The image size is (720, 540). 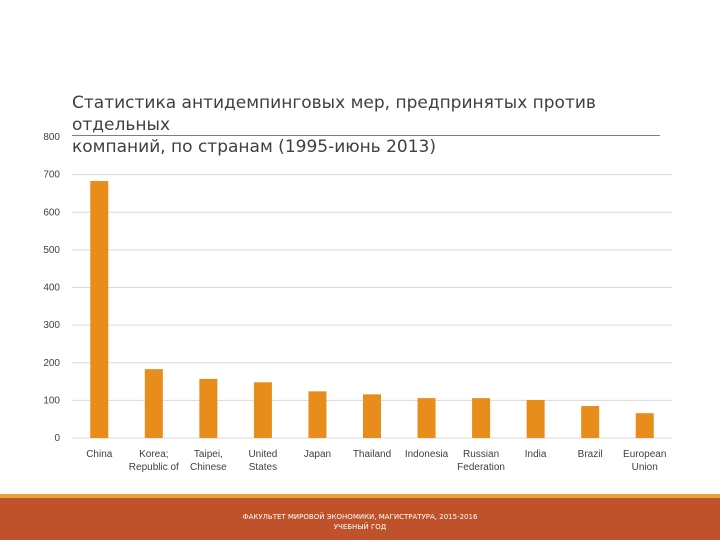 What do you see at coordinates (644, 454) in the screenshot?
I see `x-tick-label-line: European` at bounding box center [644, 454].